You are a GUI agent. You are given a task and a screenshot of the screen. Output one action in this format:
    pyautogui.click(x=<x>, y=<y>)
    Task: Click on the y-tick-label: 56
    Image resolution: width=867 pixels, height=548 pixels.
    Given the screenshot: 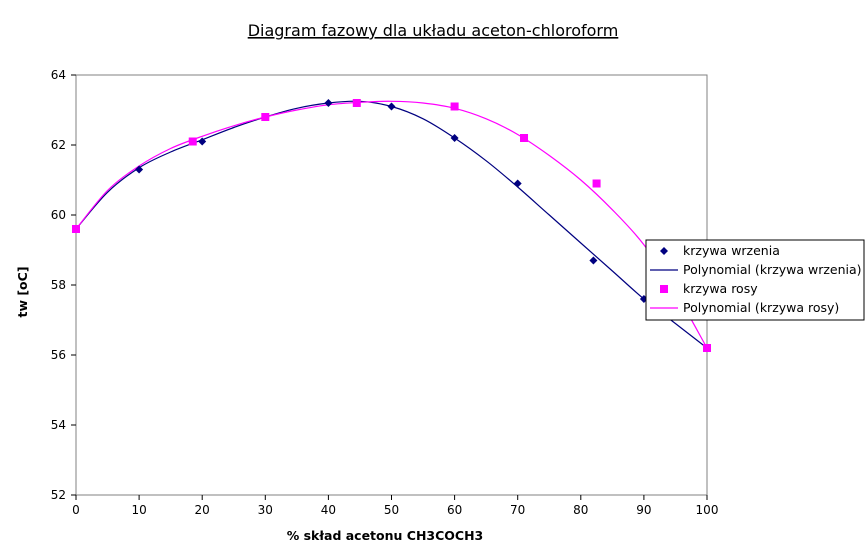 What is the action you would take?
    pyautogui.click(x=58, y=355)
    